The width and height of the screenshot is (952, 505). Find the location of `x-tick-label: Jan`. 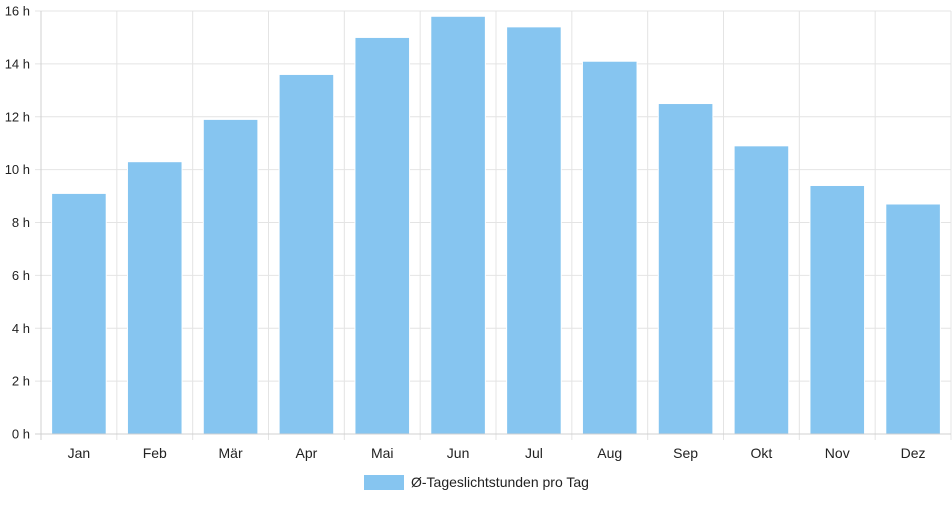

x-tick-label: Jan is located at coordinates (79, 453).